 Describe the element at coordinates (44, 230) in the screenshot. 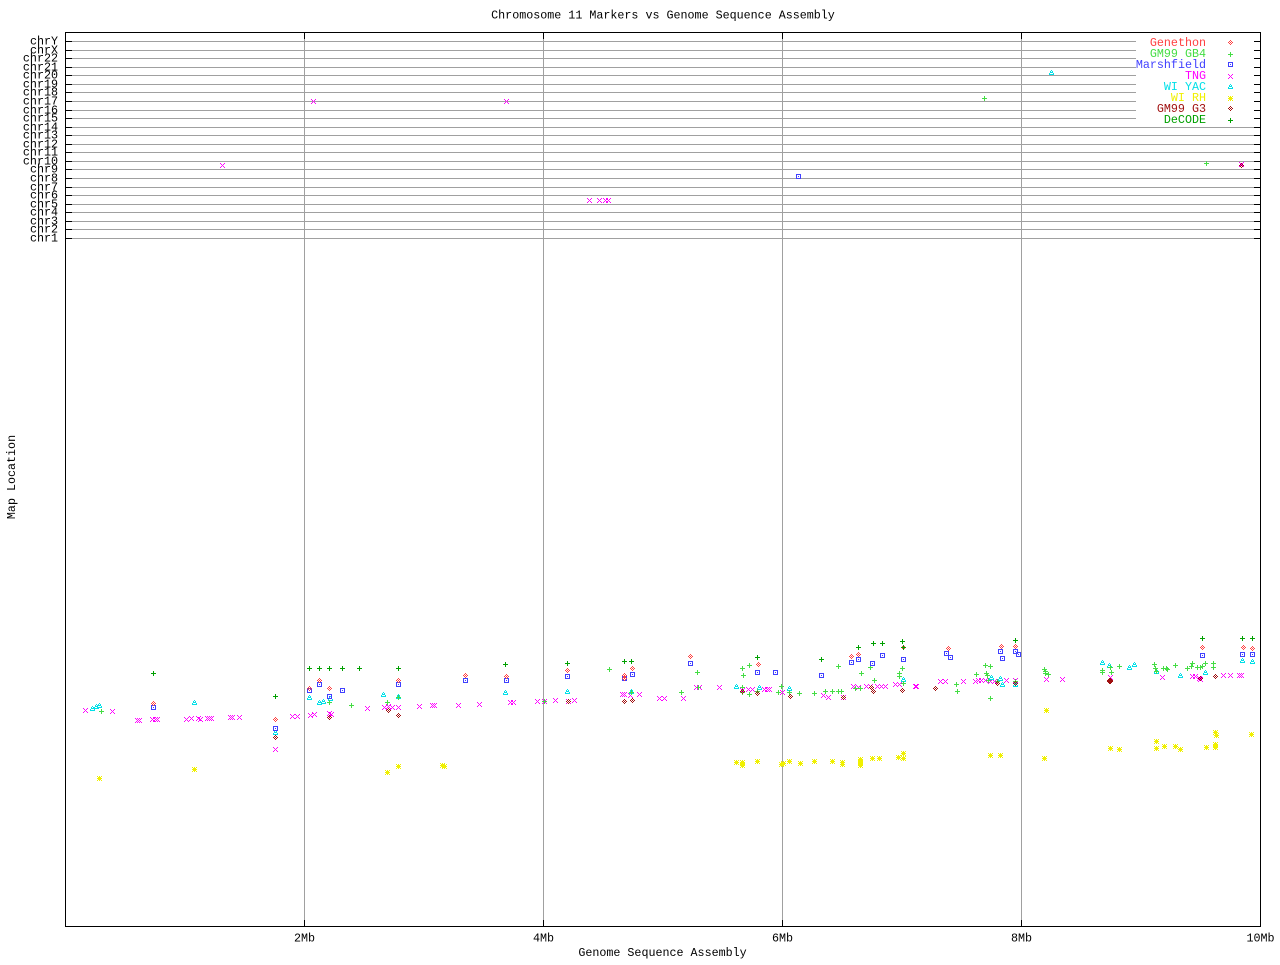

I see `svg-text: chr2` at that location.